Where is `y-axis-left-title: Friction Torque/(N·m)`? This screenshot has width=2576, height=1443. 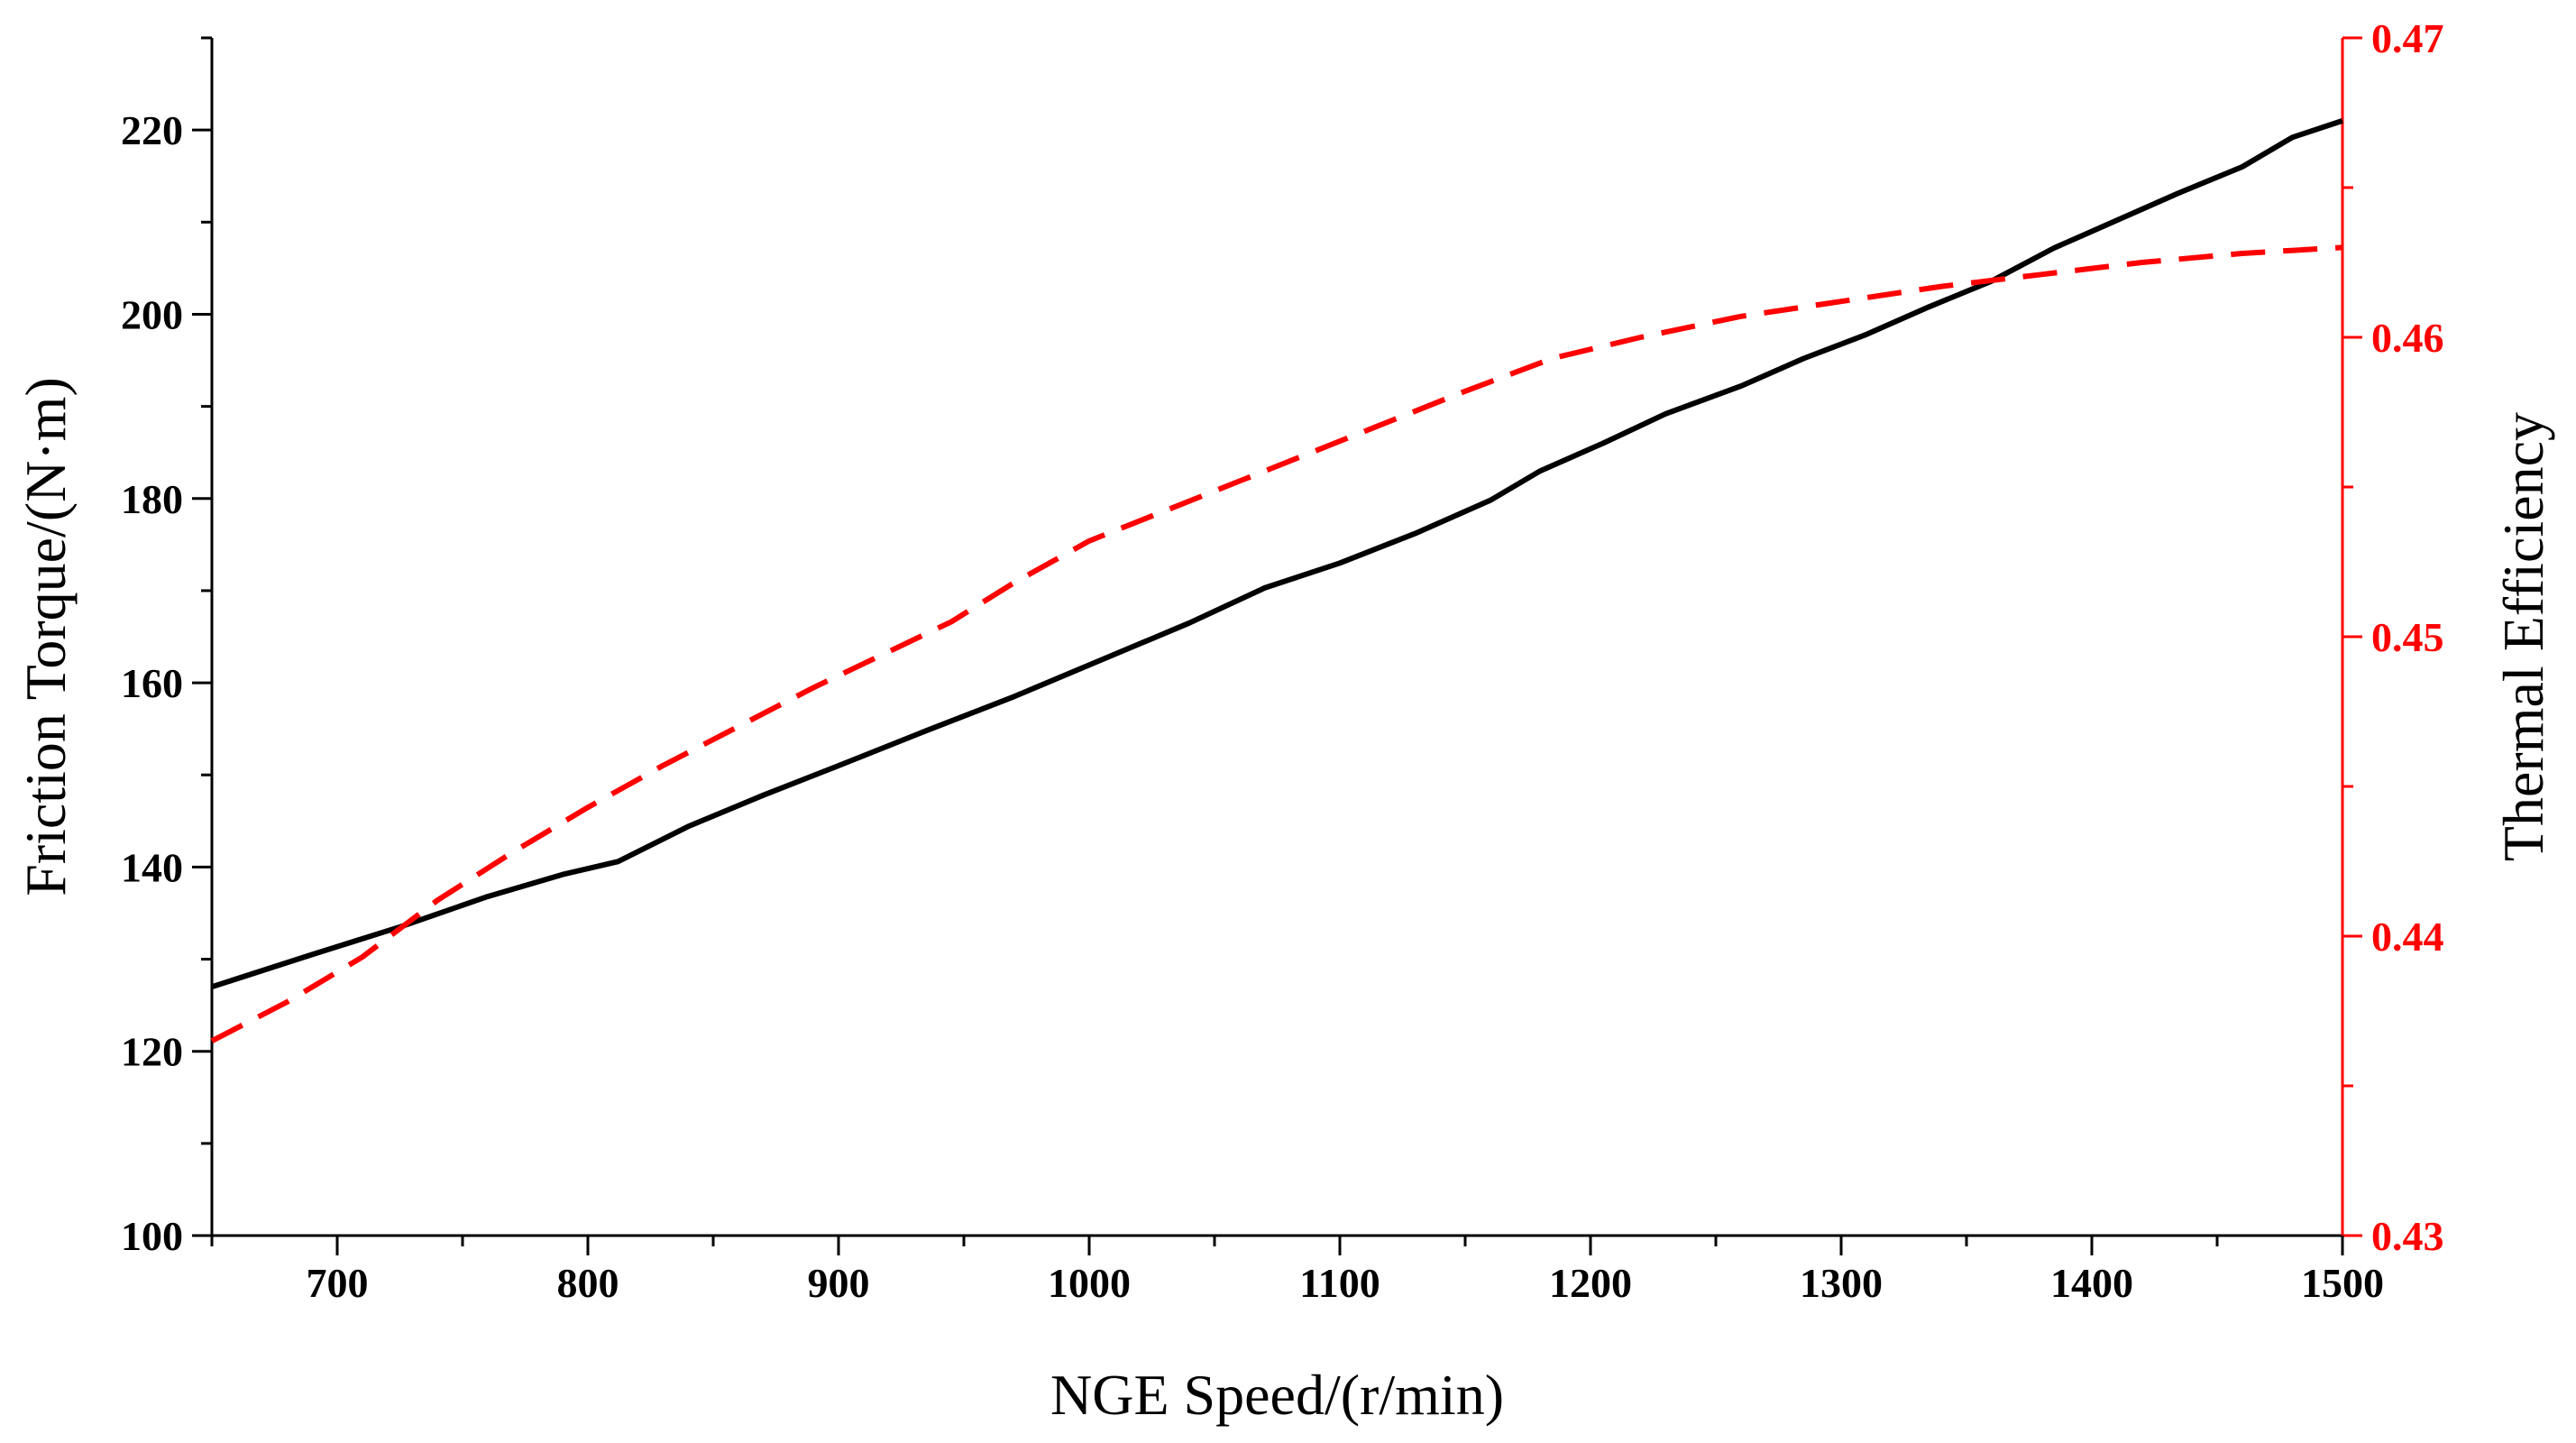 y-axis-left-title: Friction Torque/(N·m) is located at coordinates (46, 636).